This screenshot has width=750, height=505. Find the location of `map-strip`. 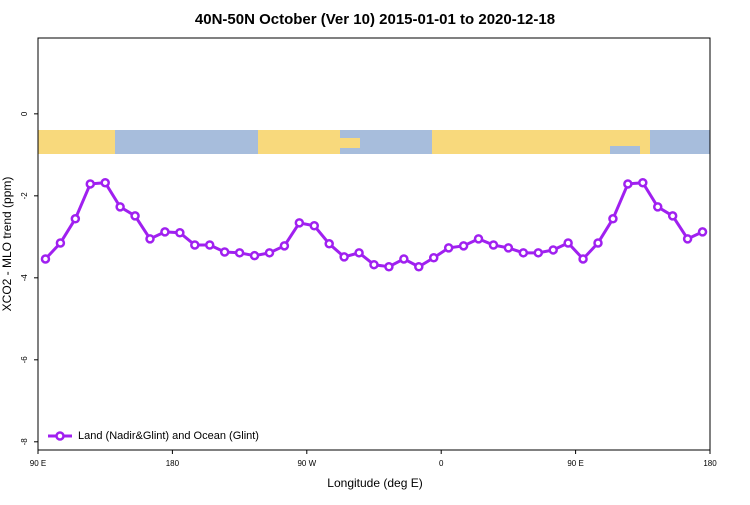

map-strip is located at coordinates (374, 142).